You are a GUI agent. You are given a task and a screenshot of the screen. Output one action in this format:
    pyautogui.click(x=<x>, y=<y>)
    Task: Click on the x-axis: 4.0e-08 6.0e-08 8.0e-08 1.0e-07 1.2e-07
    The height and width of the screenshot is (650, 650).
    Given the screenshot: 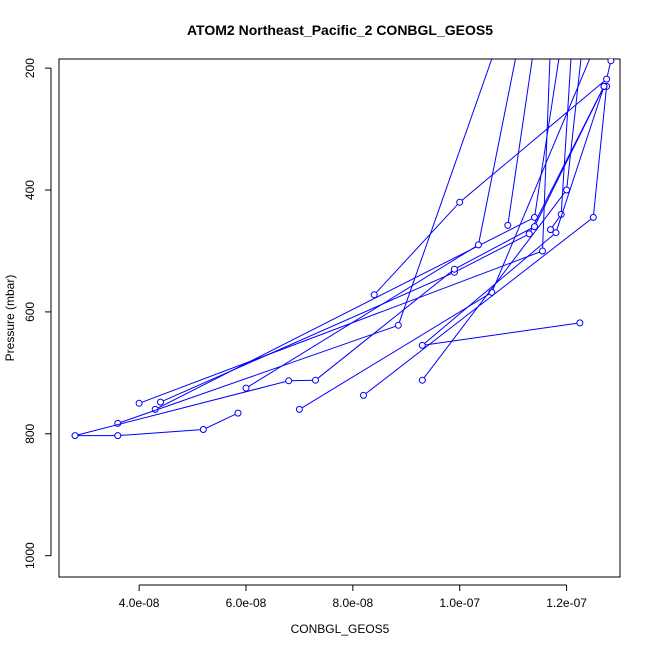 What is the action you would take?
    pyautogui.click(x=353, y=597)
    